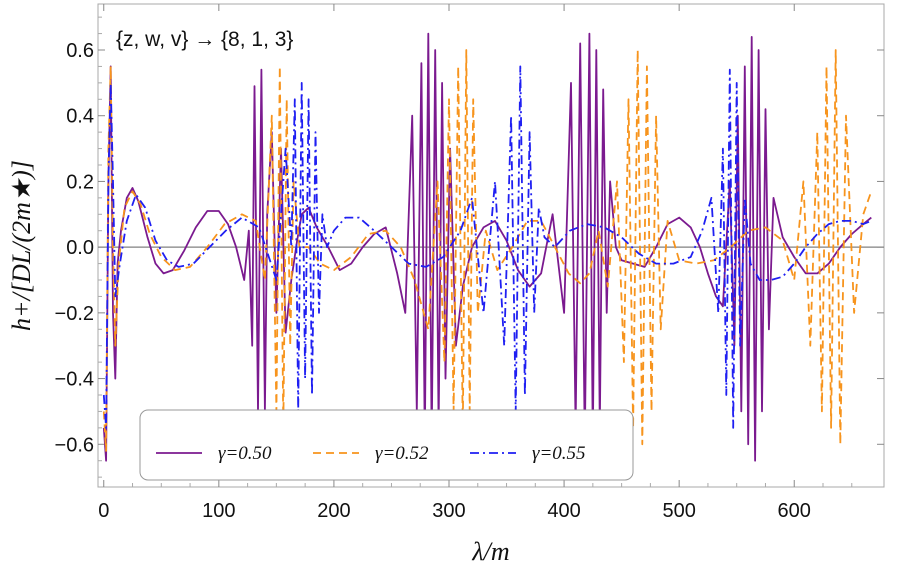 The image size is (897, 568). I want to click on legend-label-3: γ=0.55, so click(559, 453).